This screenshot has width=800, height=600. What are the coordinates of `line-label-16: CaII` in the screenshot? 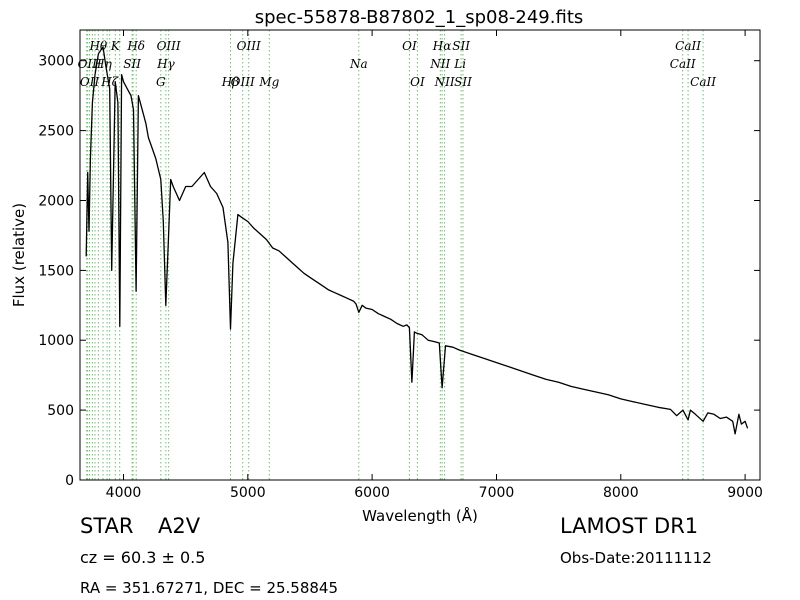 It's located at (683, 64).